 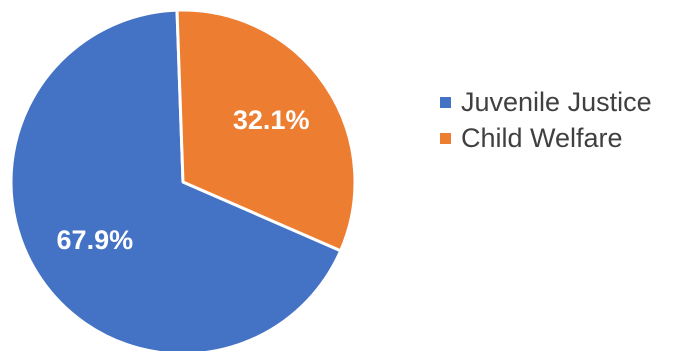 I want to click on legend-swatch-juvenile-justice, so click(x=445, y=102).